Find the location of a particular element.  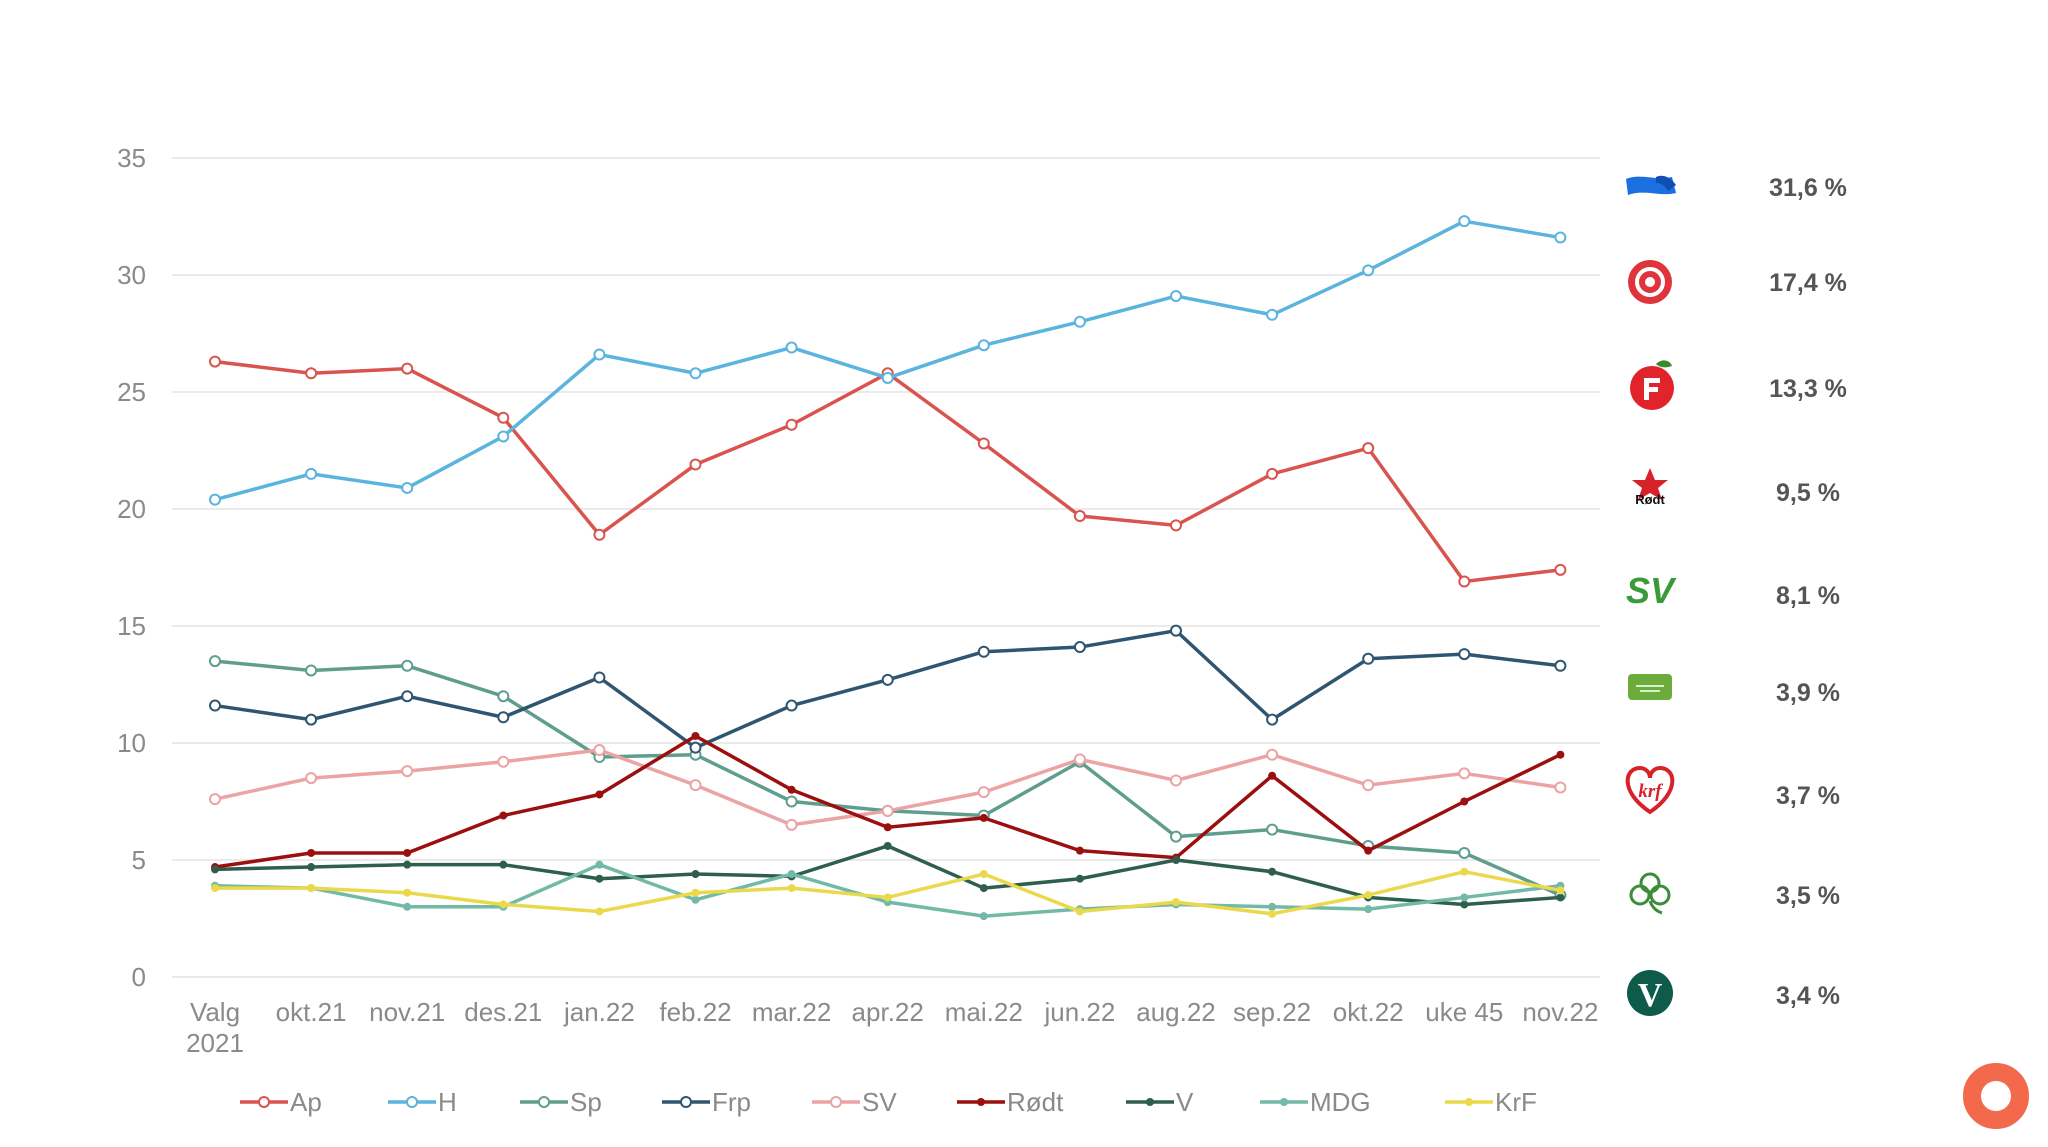

x-tick-label: apr.22 is located at coordinates (888, 1012).